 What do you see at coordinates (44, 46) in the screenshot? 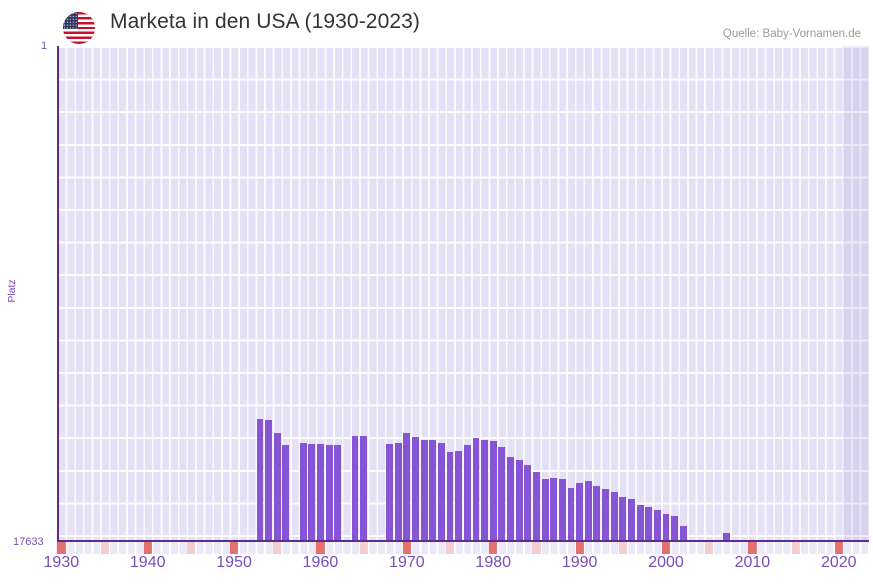
I see `y-axis-top-label: 1` at bounding box center [44, 46].